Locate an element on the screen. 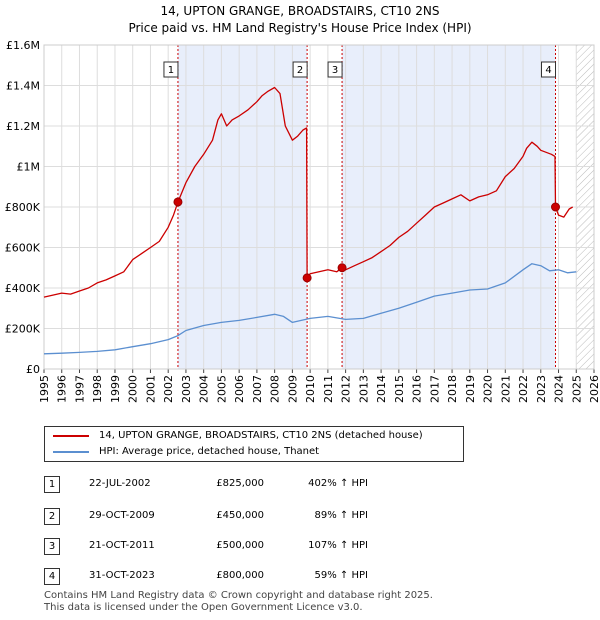 The height and width of the screenshot is (620, 600). sale-hpi-change: 59% ↑ HPI is located at coordinates (341, 575).